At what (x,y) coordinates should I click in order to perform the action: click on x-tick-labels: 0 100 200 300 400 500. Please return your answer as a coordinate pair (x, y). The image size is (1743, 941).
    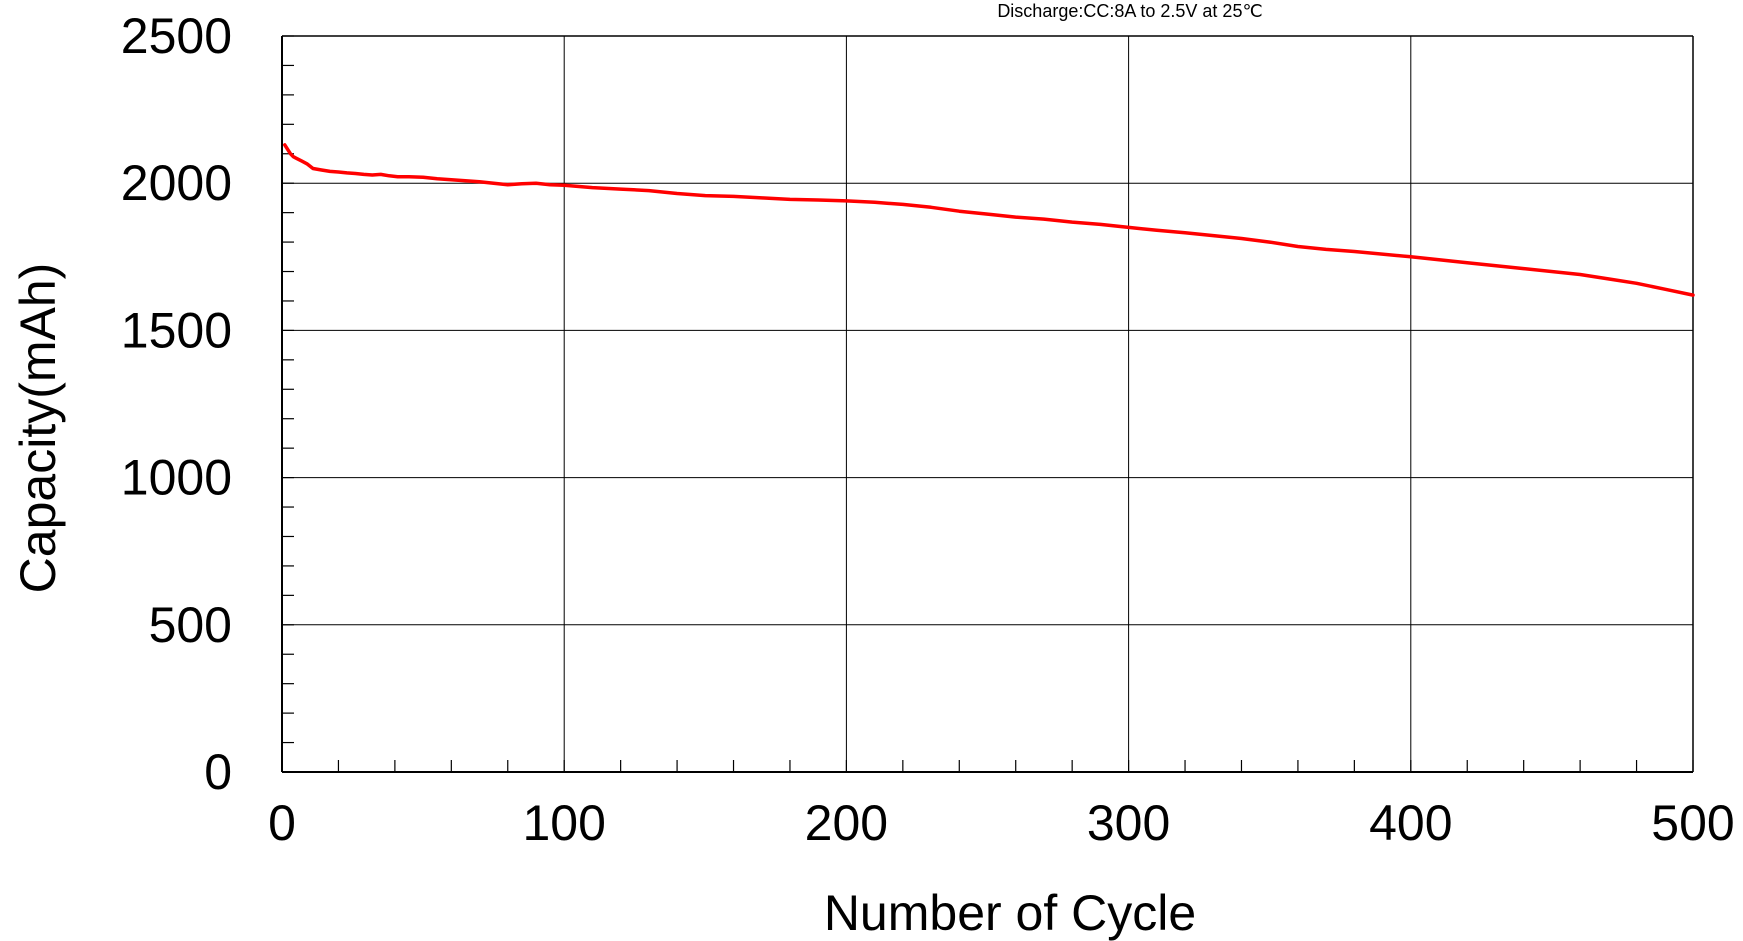
    Looking at the image, I should click on (1001, 823).